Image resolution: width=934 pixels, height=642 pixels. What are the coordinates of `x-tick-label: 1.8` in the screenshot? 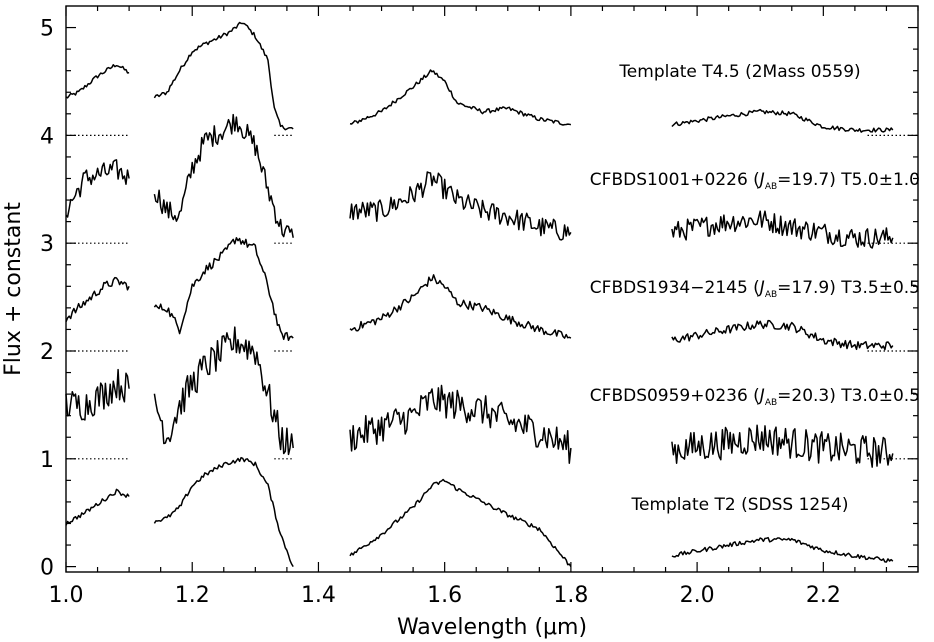 It's located at (570, 595).